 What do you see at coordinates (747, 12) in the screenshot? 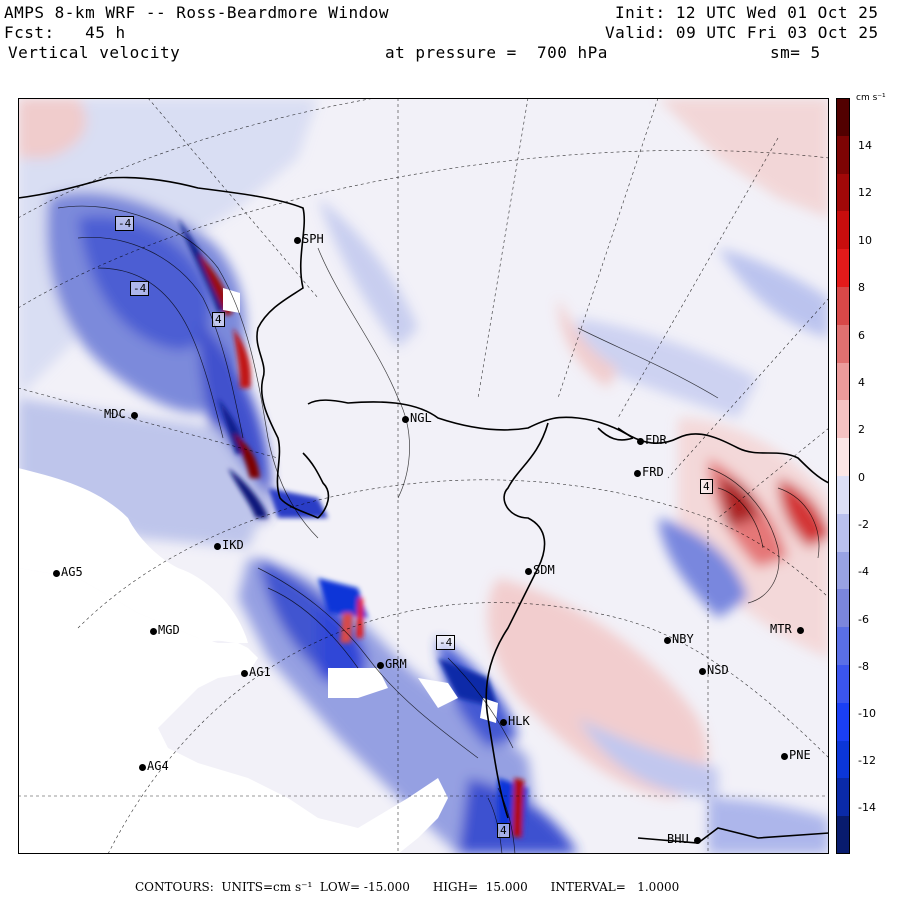
I see `init-time: Init: 12 UTC Wed 01 Oct 25` at bounding box center [747, 12].